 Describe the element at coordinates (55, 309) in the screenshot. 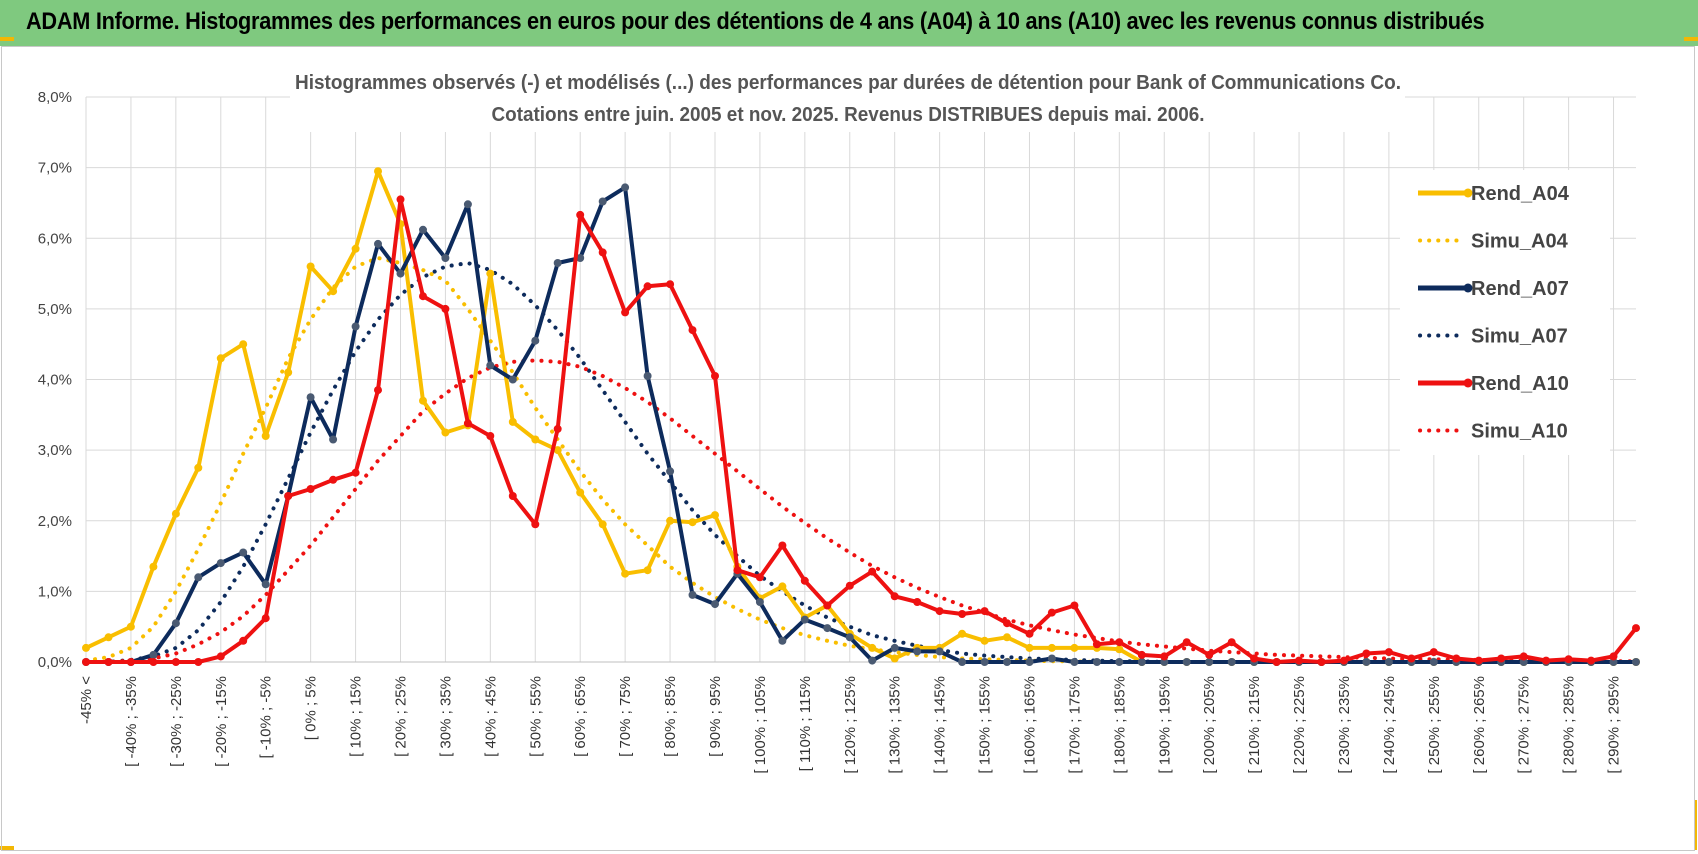

I see `y-tick-label: 5,0%` at that location.